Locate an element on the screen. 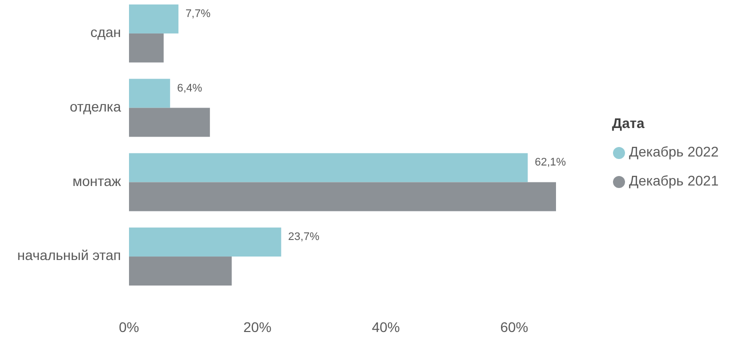 Image resolution: width=737 pixels, height=340 pixels. y-tick-label: отделка is located at coordinates (96, 106).